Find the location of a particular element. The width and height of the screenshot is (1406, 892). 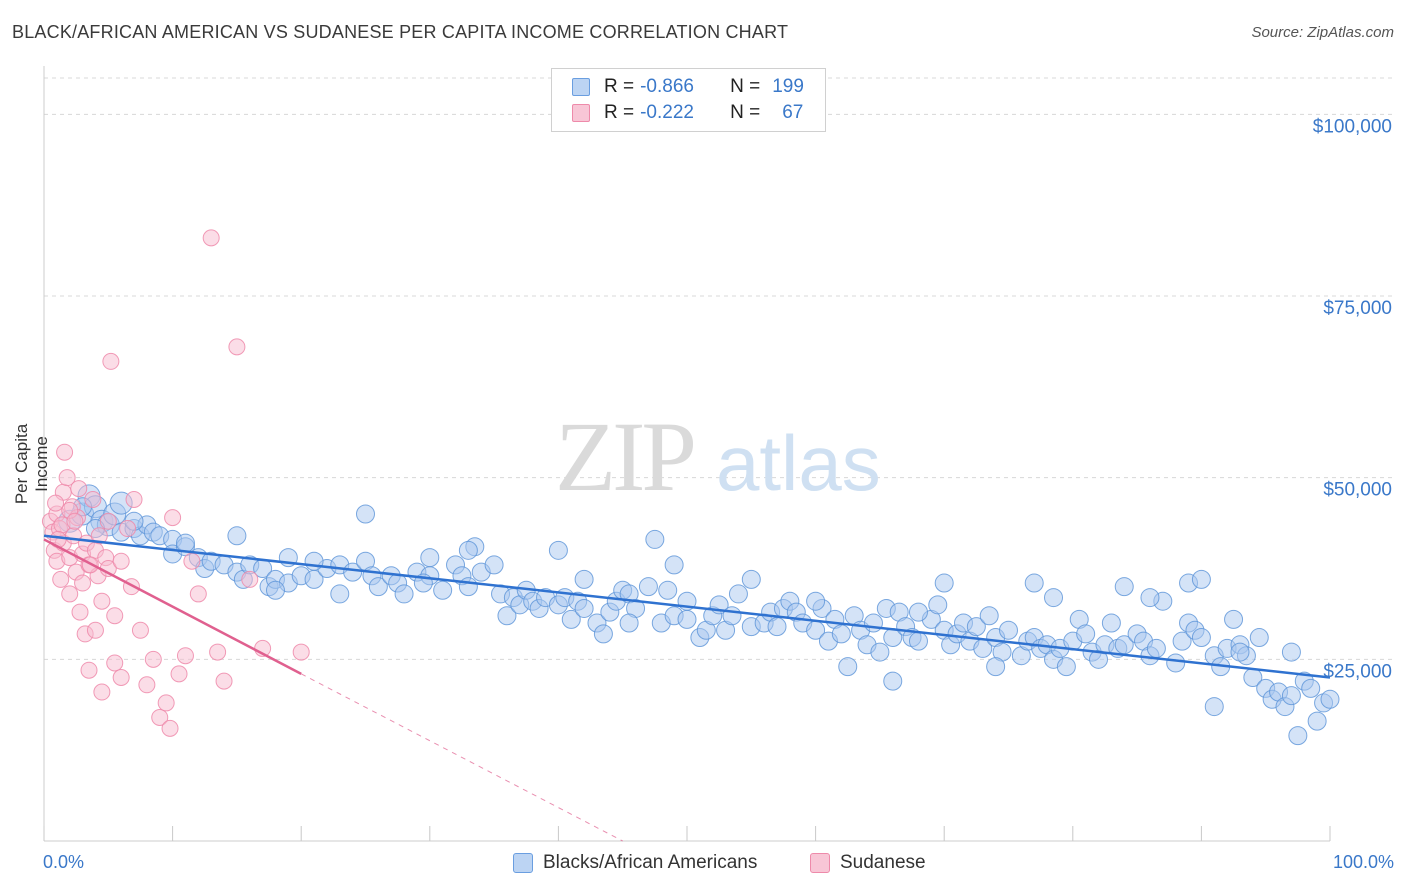

y-tick-label: $75,000 is located at coordinates (1357, 308).